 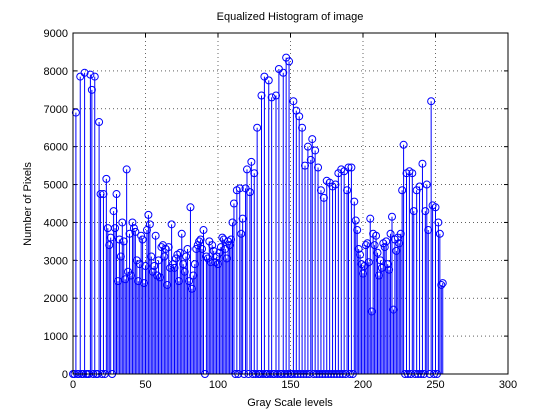 What do you see at coordinates (56, 337) in the screenshot?
I see `y-tick-label: 1000` at bounding box center [56, 337].